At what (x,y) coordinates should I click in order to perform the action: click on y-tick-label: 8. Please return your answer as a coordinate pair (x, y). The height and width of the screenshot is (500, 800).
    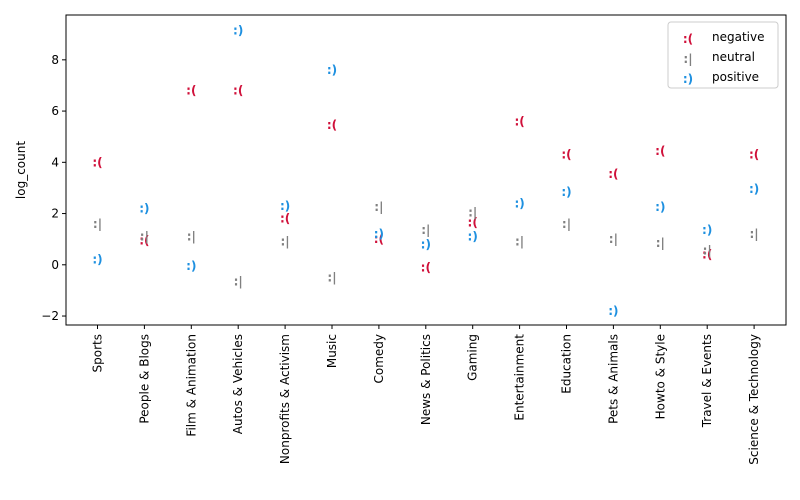
    Looking at the image, I should click on (55, 60).